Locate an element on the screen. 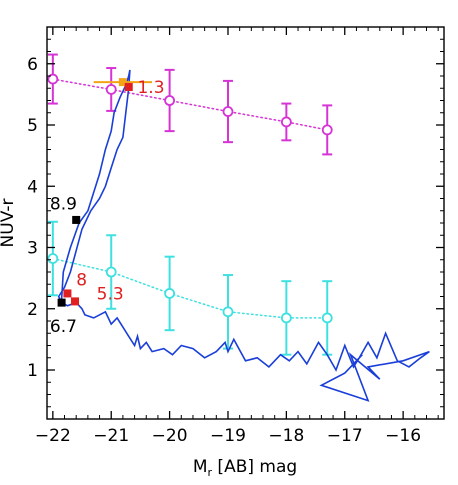 This screenshot has width=458, height=485. annotation-4: 6.7 is located at coordinates (63, 327).